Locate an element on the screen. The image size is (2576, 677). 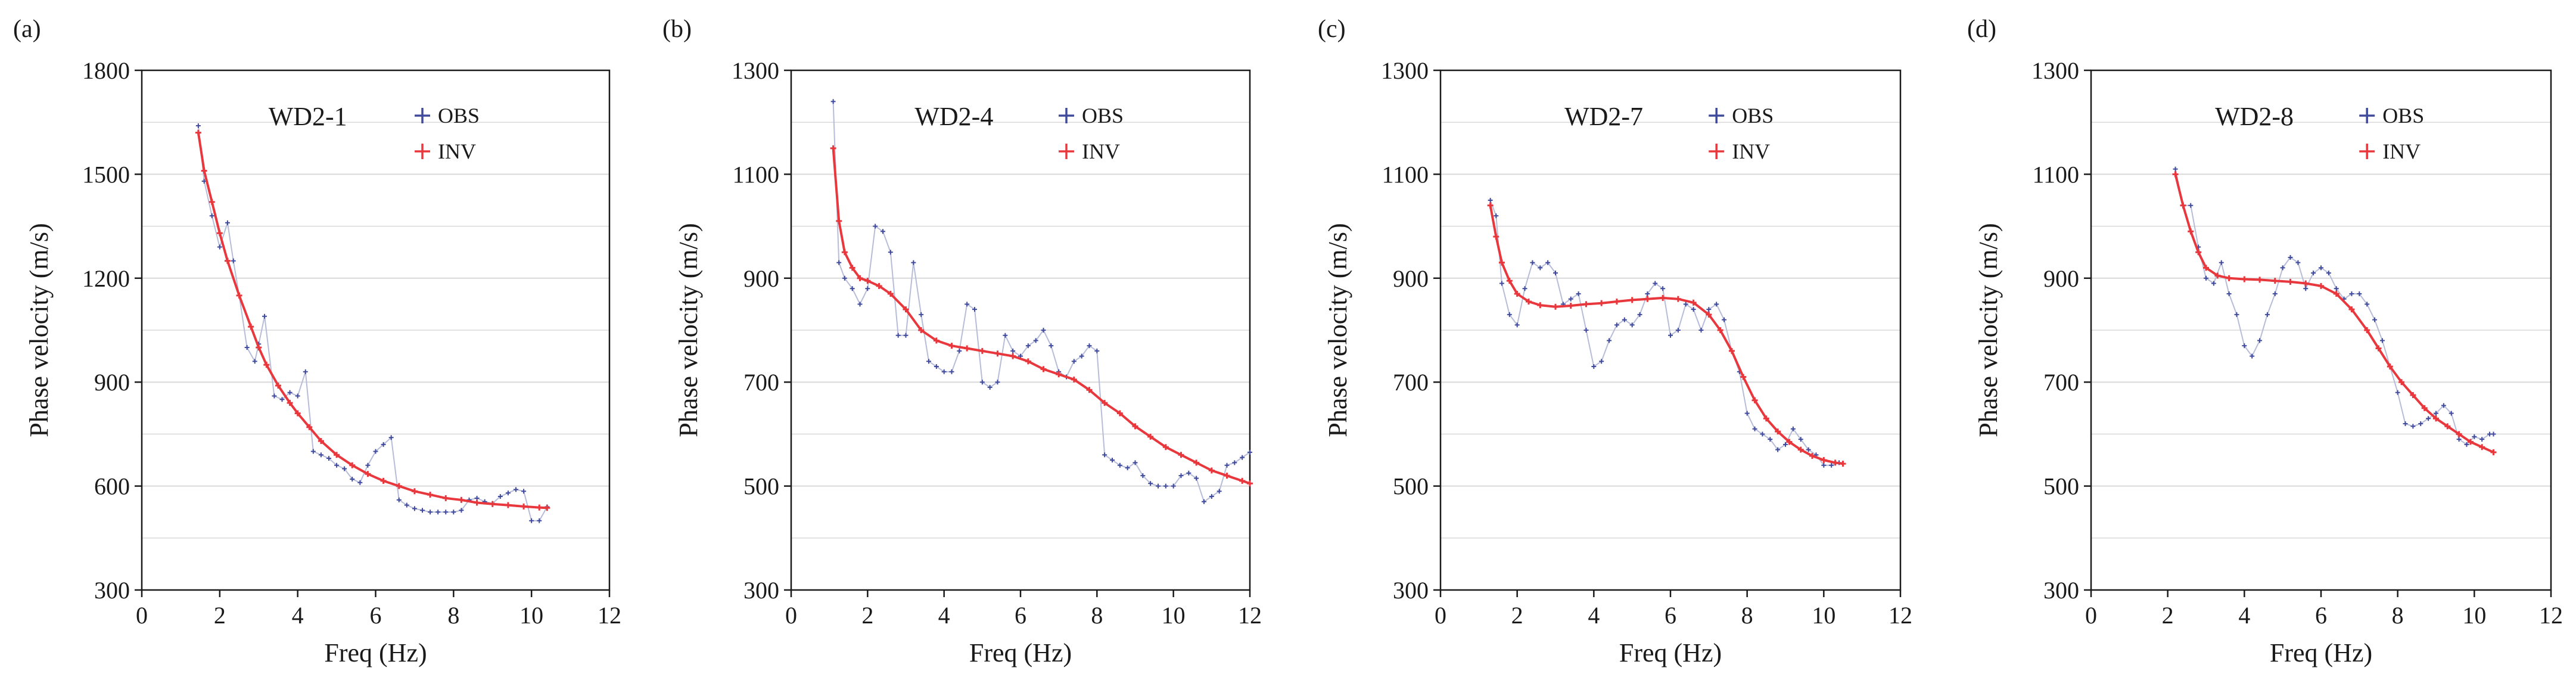
chart-a-series-inv-line is located at coordinates (372, 321).